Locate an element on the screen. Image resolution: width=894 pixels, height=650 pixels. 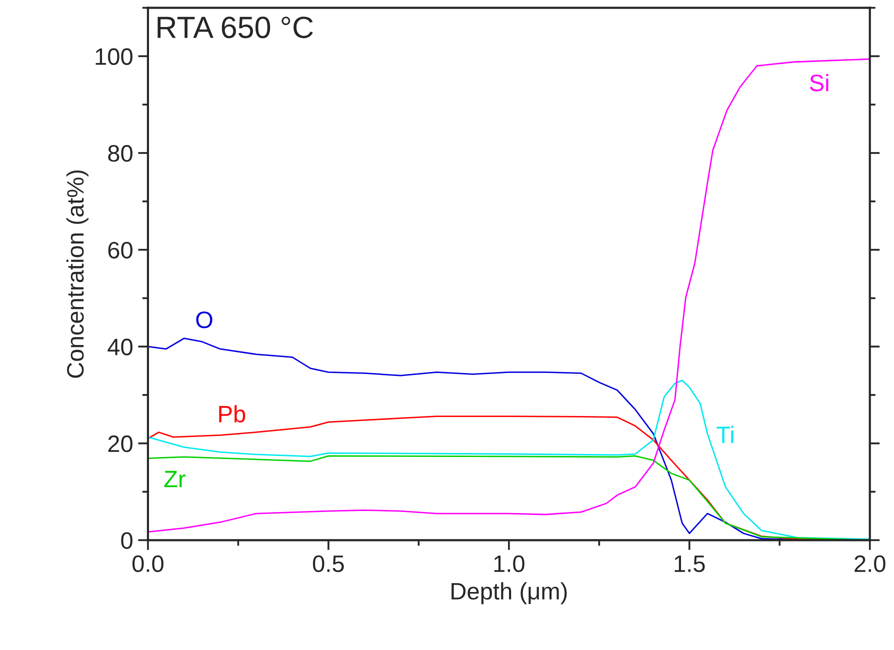
series-label: Ti is located at coordinates (725, 434).